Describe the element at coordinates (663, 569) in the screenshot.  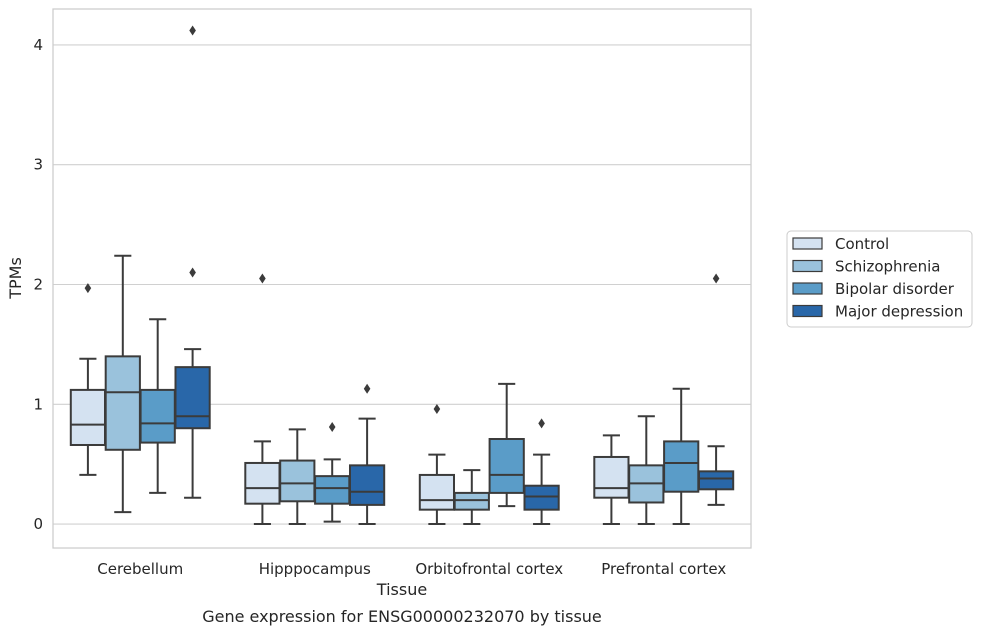
I see `x-tick-label: Prefrontal cortex` at that location.